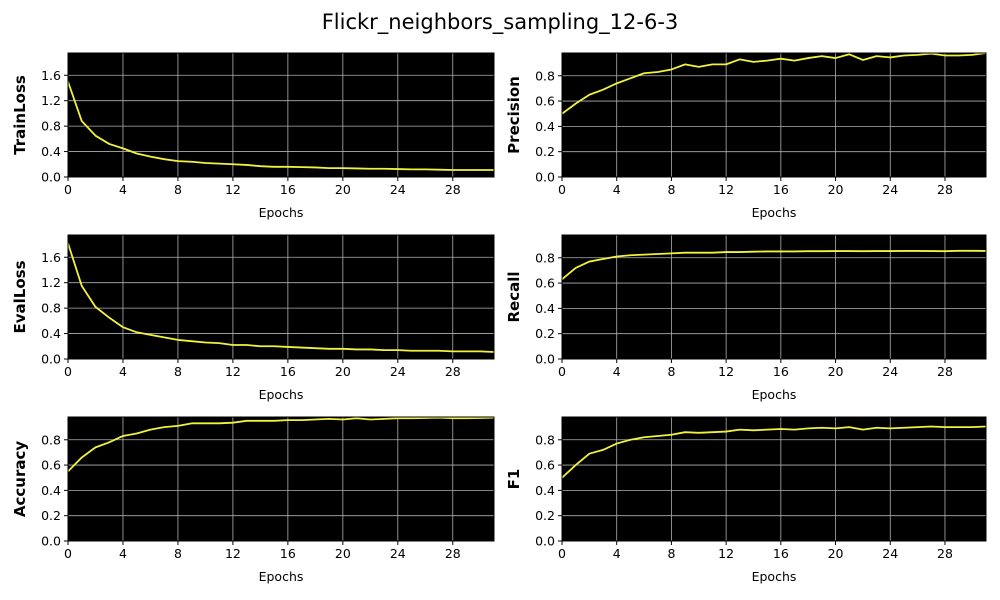 Image resolution: width=1000 pixels, height=600 pixels. Describe the element at coordinates (20, 479) in the screenshot. I see `y-axis-label: Accuracy` at that location.